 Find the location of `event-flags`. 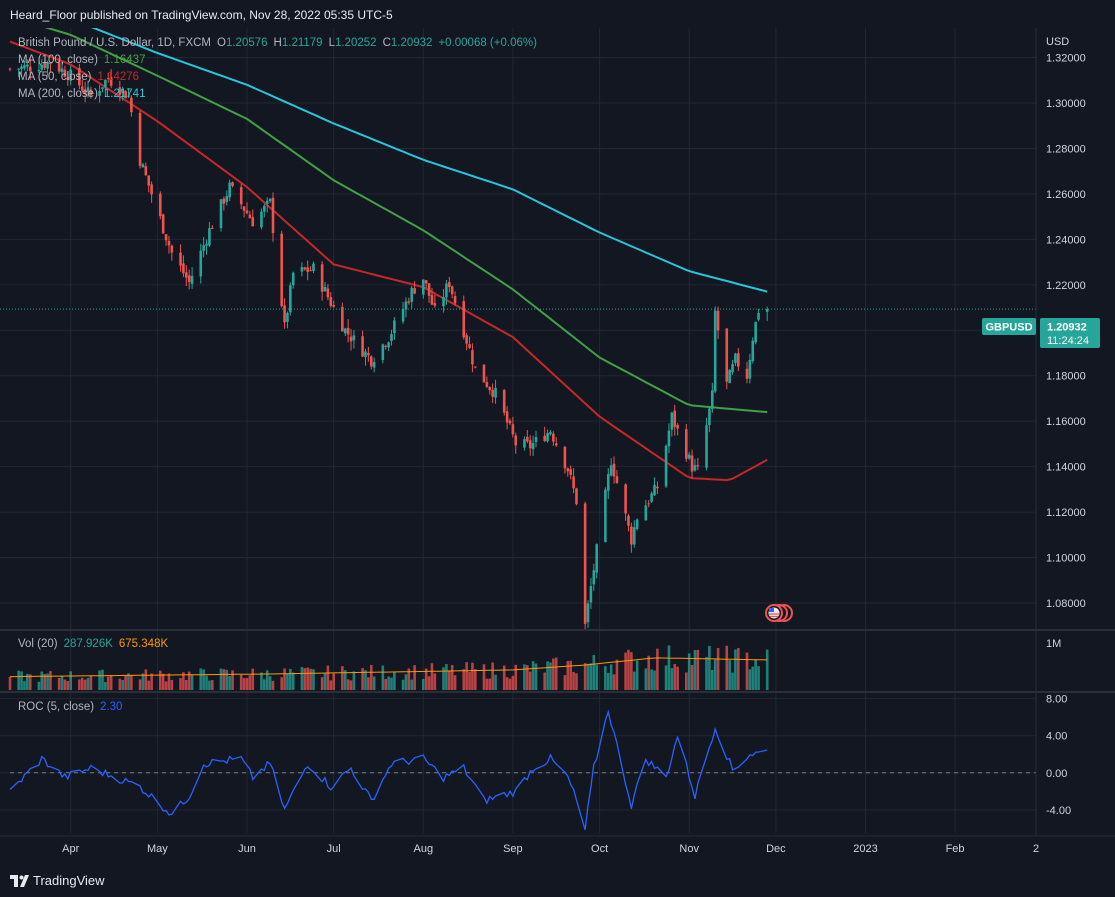

event-flags is located at coordinates (779, 613).